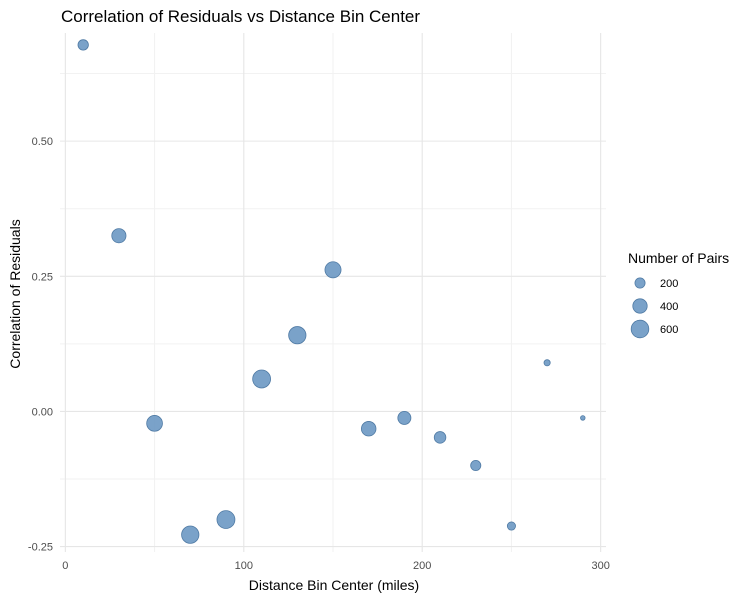 The width and height of the screenshot is (750, 600). Describe the element at coordinates (678, 294) in the screenshot. I see `size-legend: Number of Pairs 200 400 600` at that location.